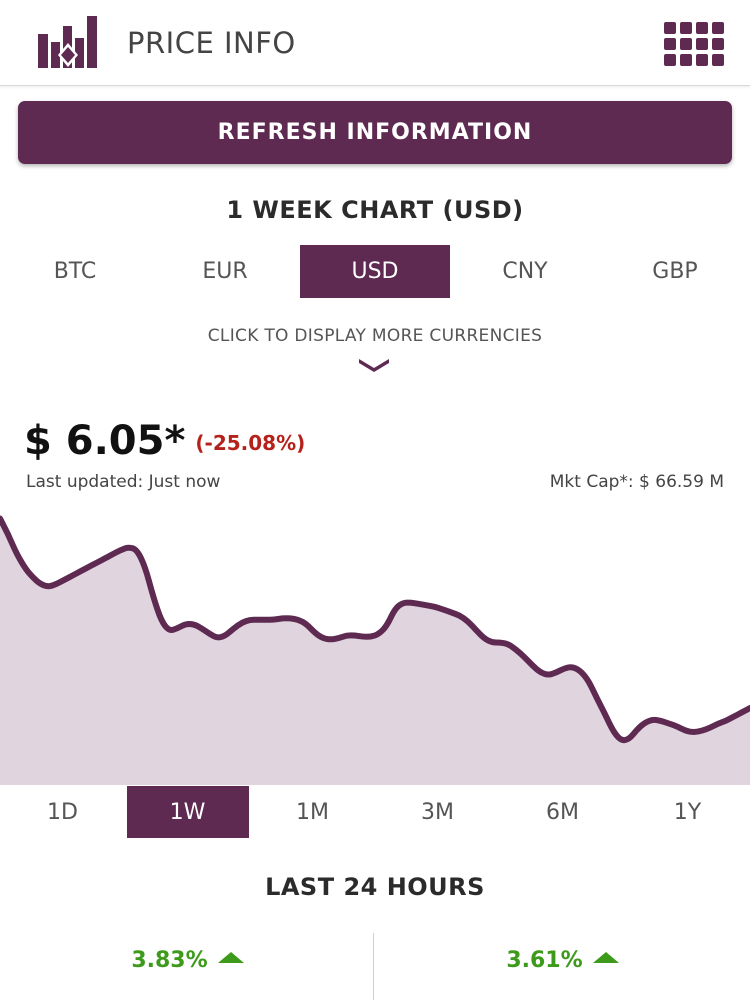 Image resolution: width=750 pixels, height=1000 pixels. Describe the element at coordinates (105, 441) in the screenshot. I see `current-price: $ 6.05*` at that location.